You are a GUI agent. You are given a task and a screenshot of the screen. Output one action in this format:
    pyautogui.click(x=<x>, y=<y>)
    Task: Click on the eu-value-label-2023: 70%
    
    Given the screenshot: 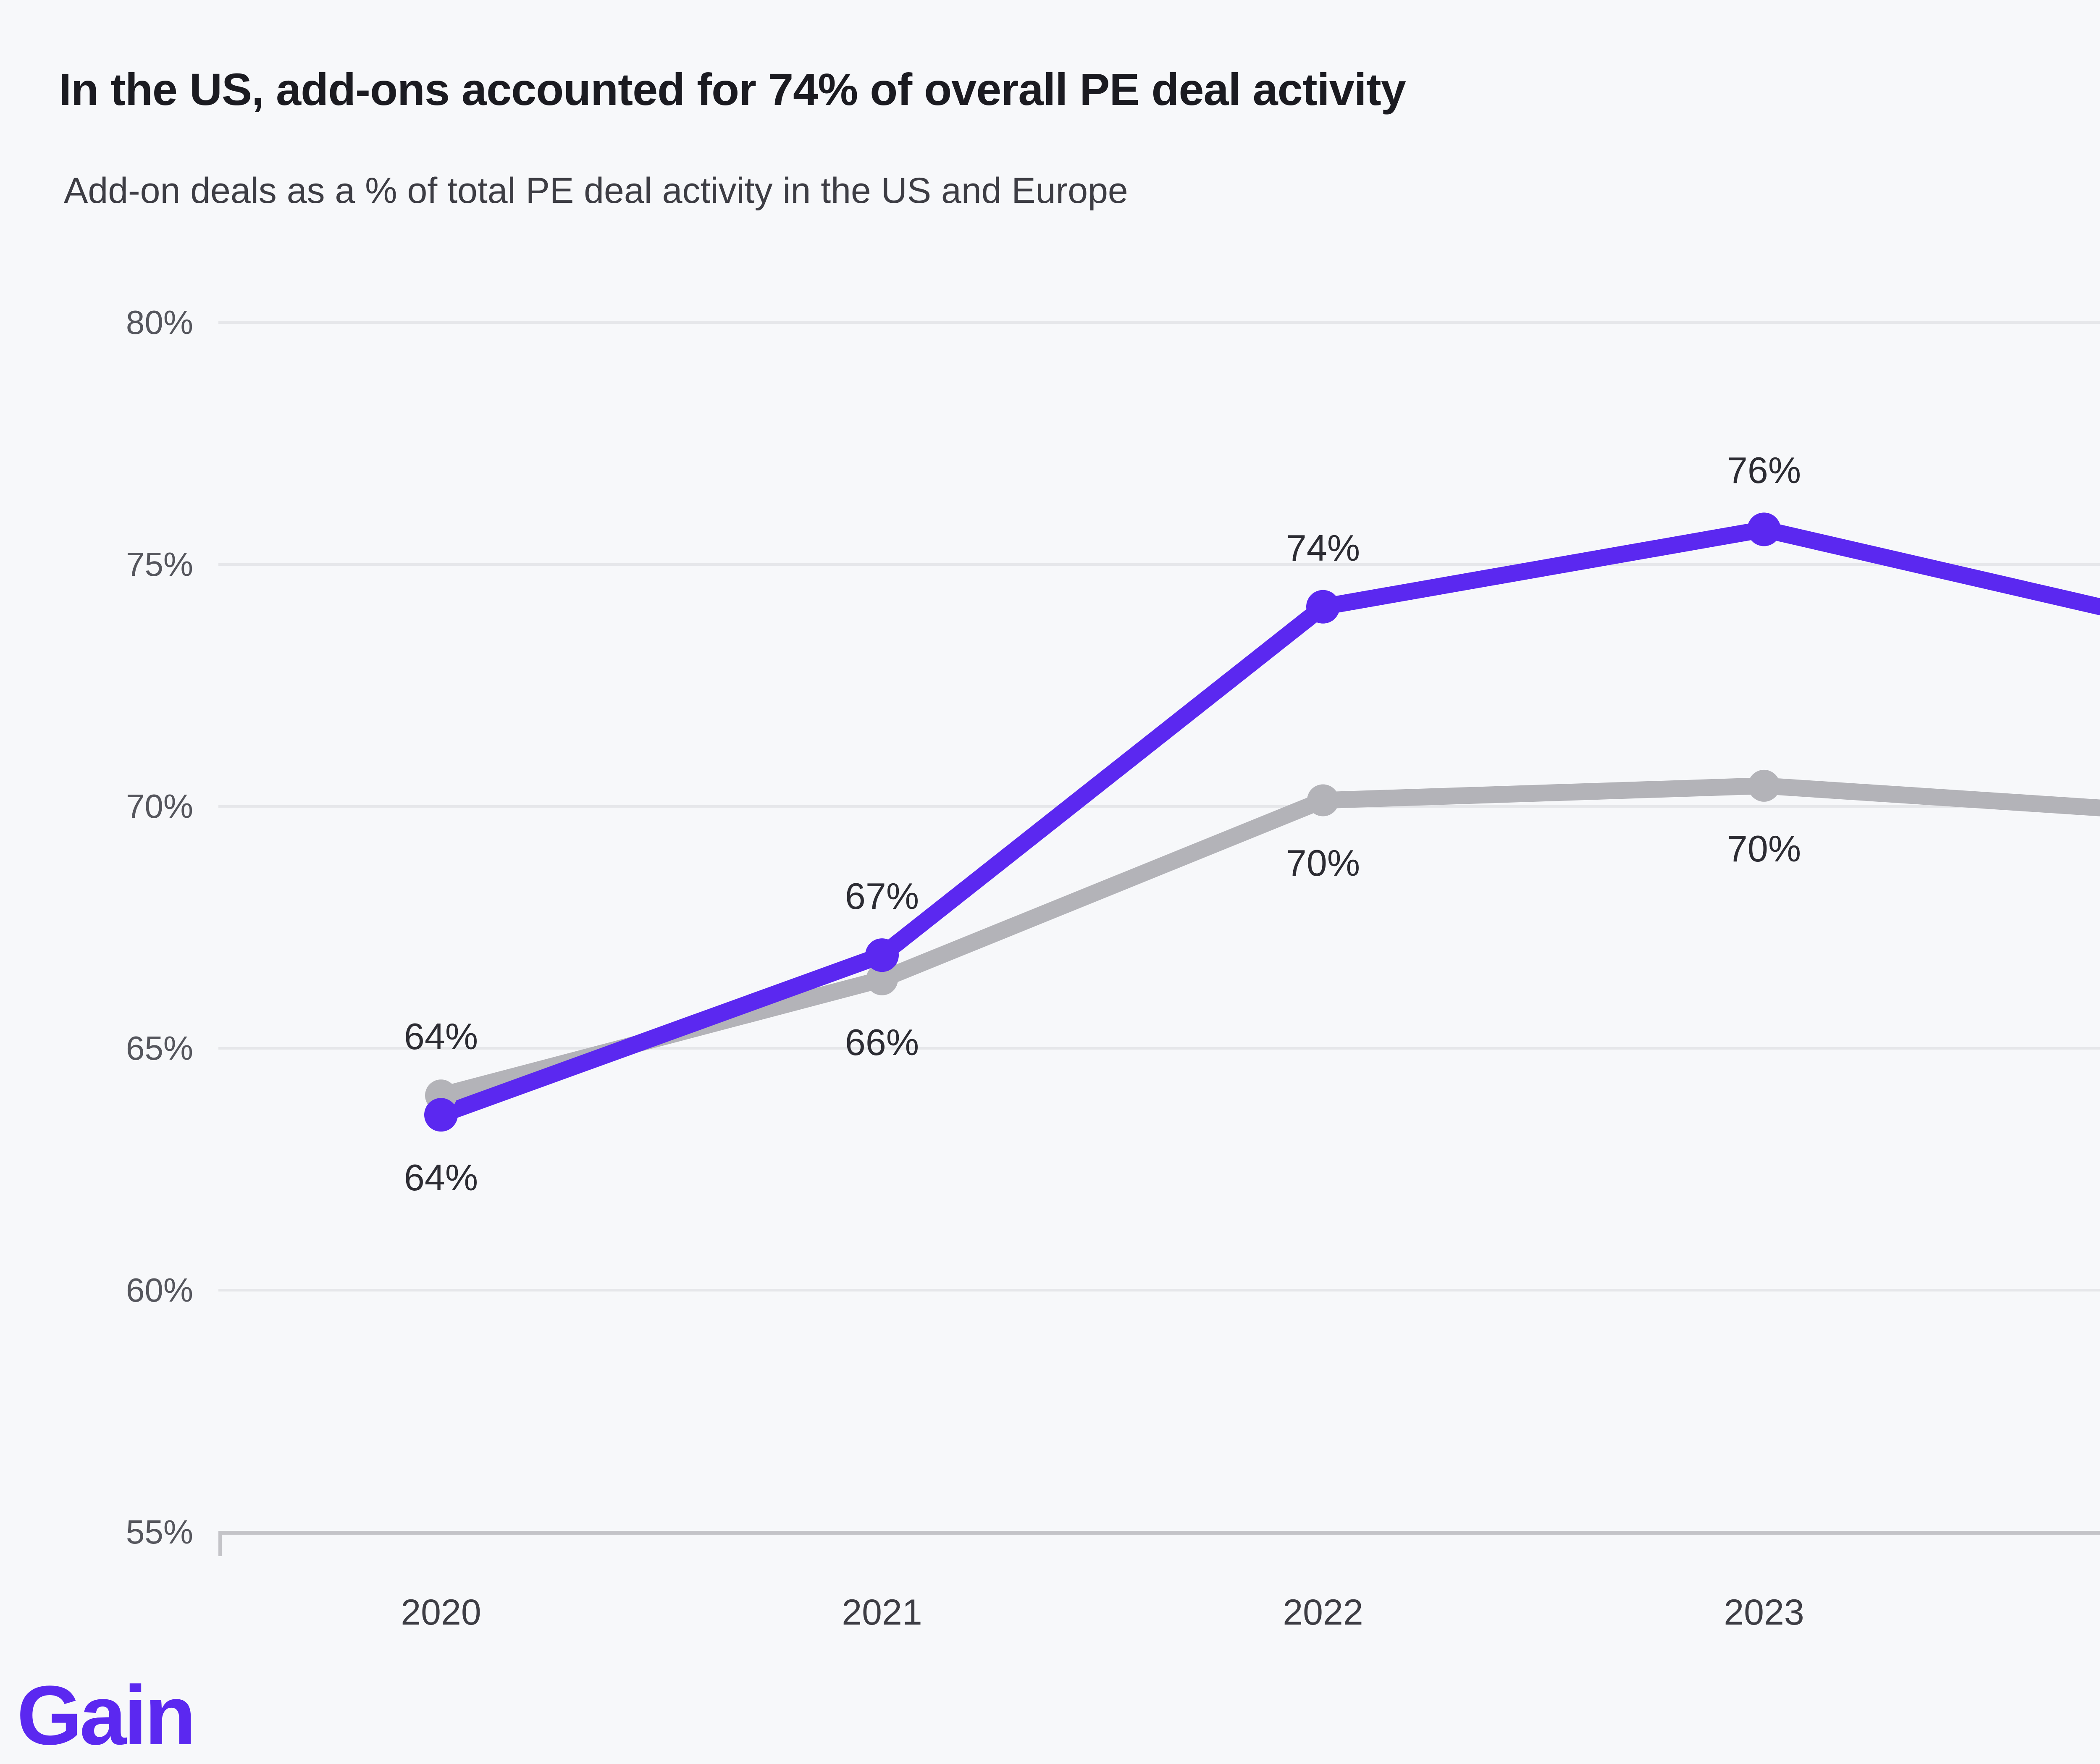 What is the action you would take?
    pyautogui.click(x=1764, y=848)
    